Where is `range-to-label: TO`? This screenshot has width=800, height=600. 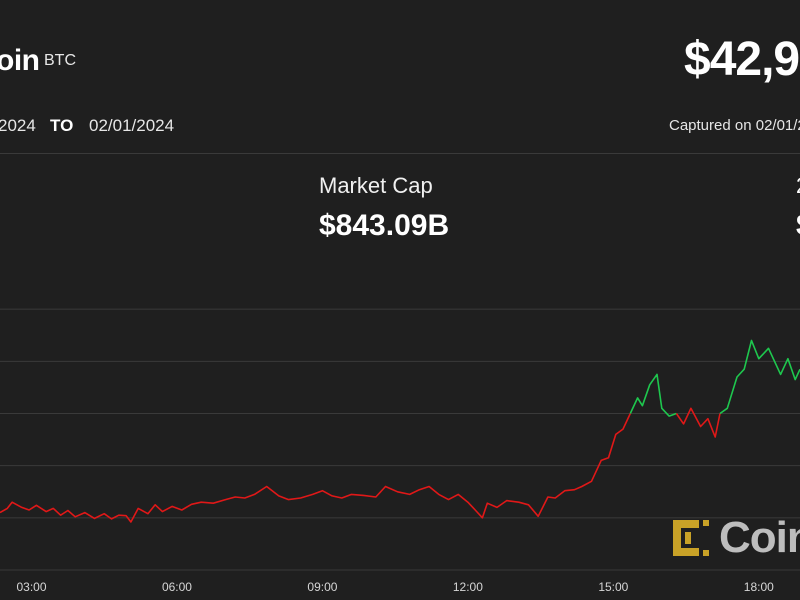 range-to-label: TO is located at coordinates (62, 125).